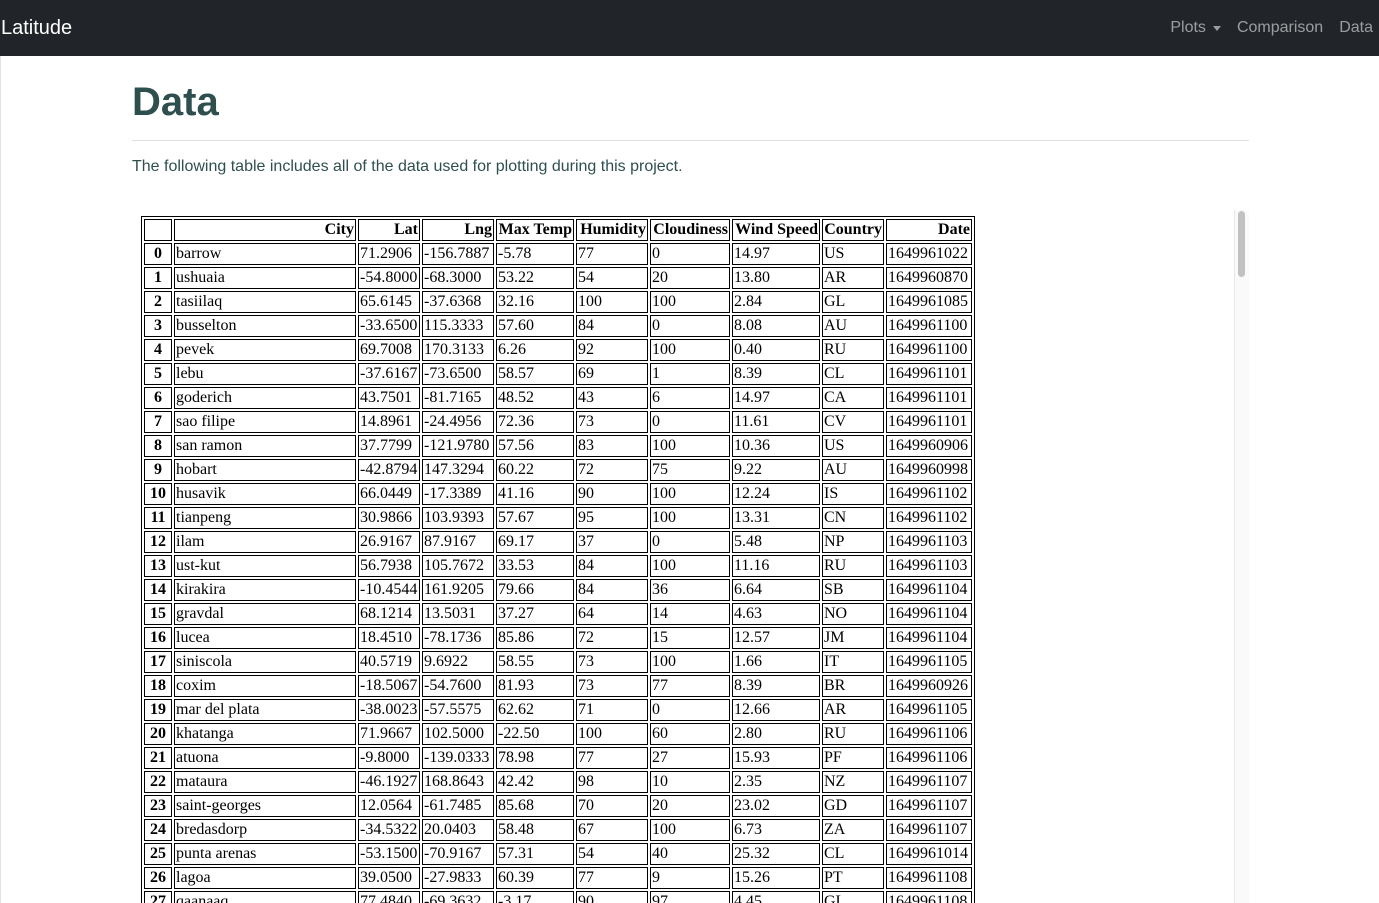 Image resolution: width=1379 pixels, height=903 pixels. What do you see at coordinates (265, 662) in the screenshot?
I see `table-cell: siniscola` at bounding box center [265, 662].